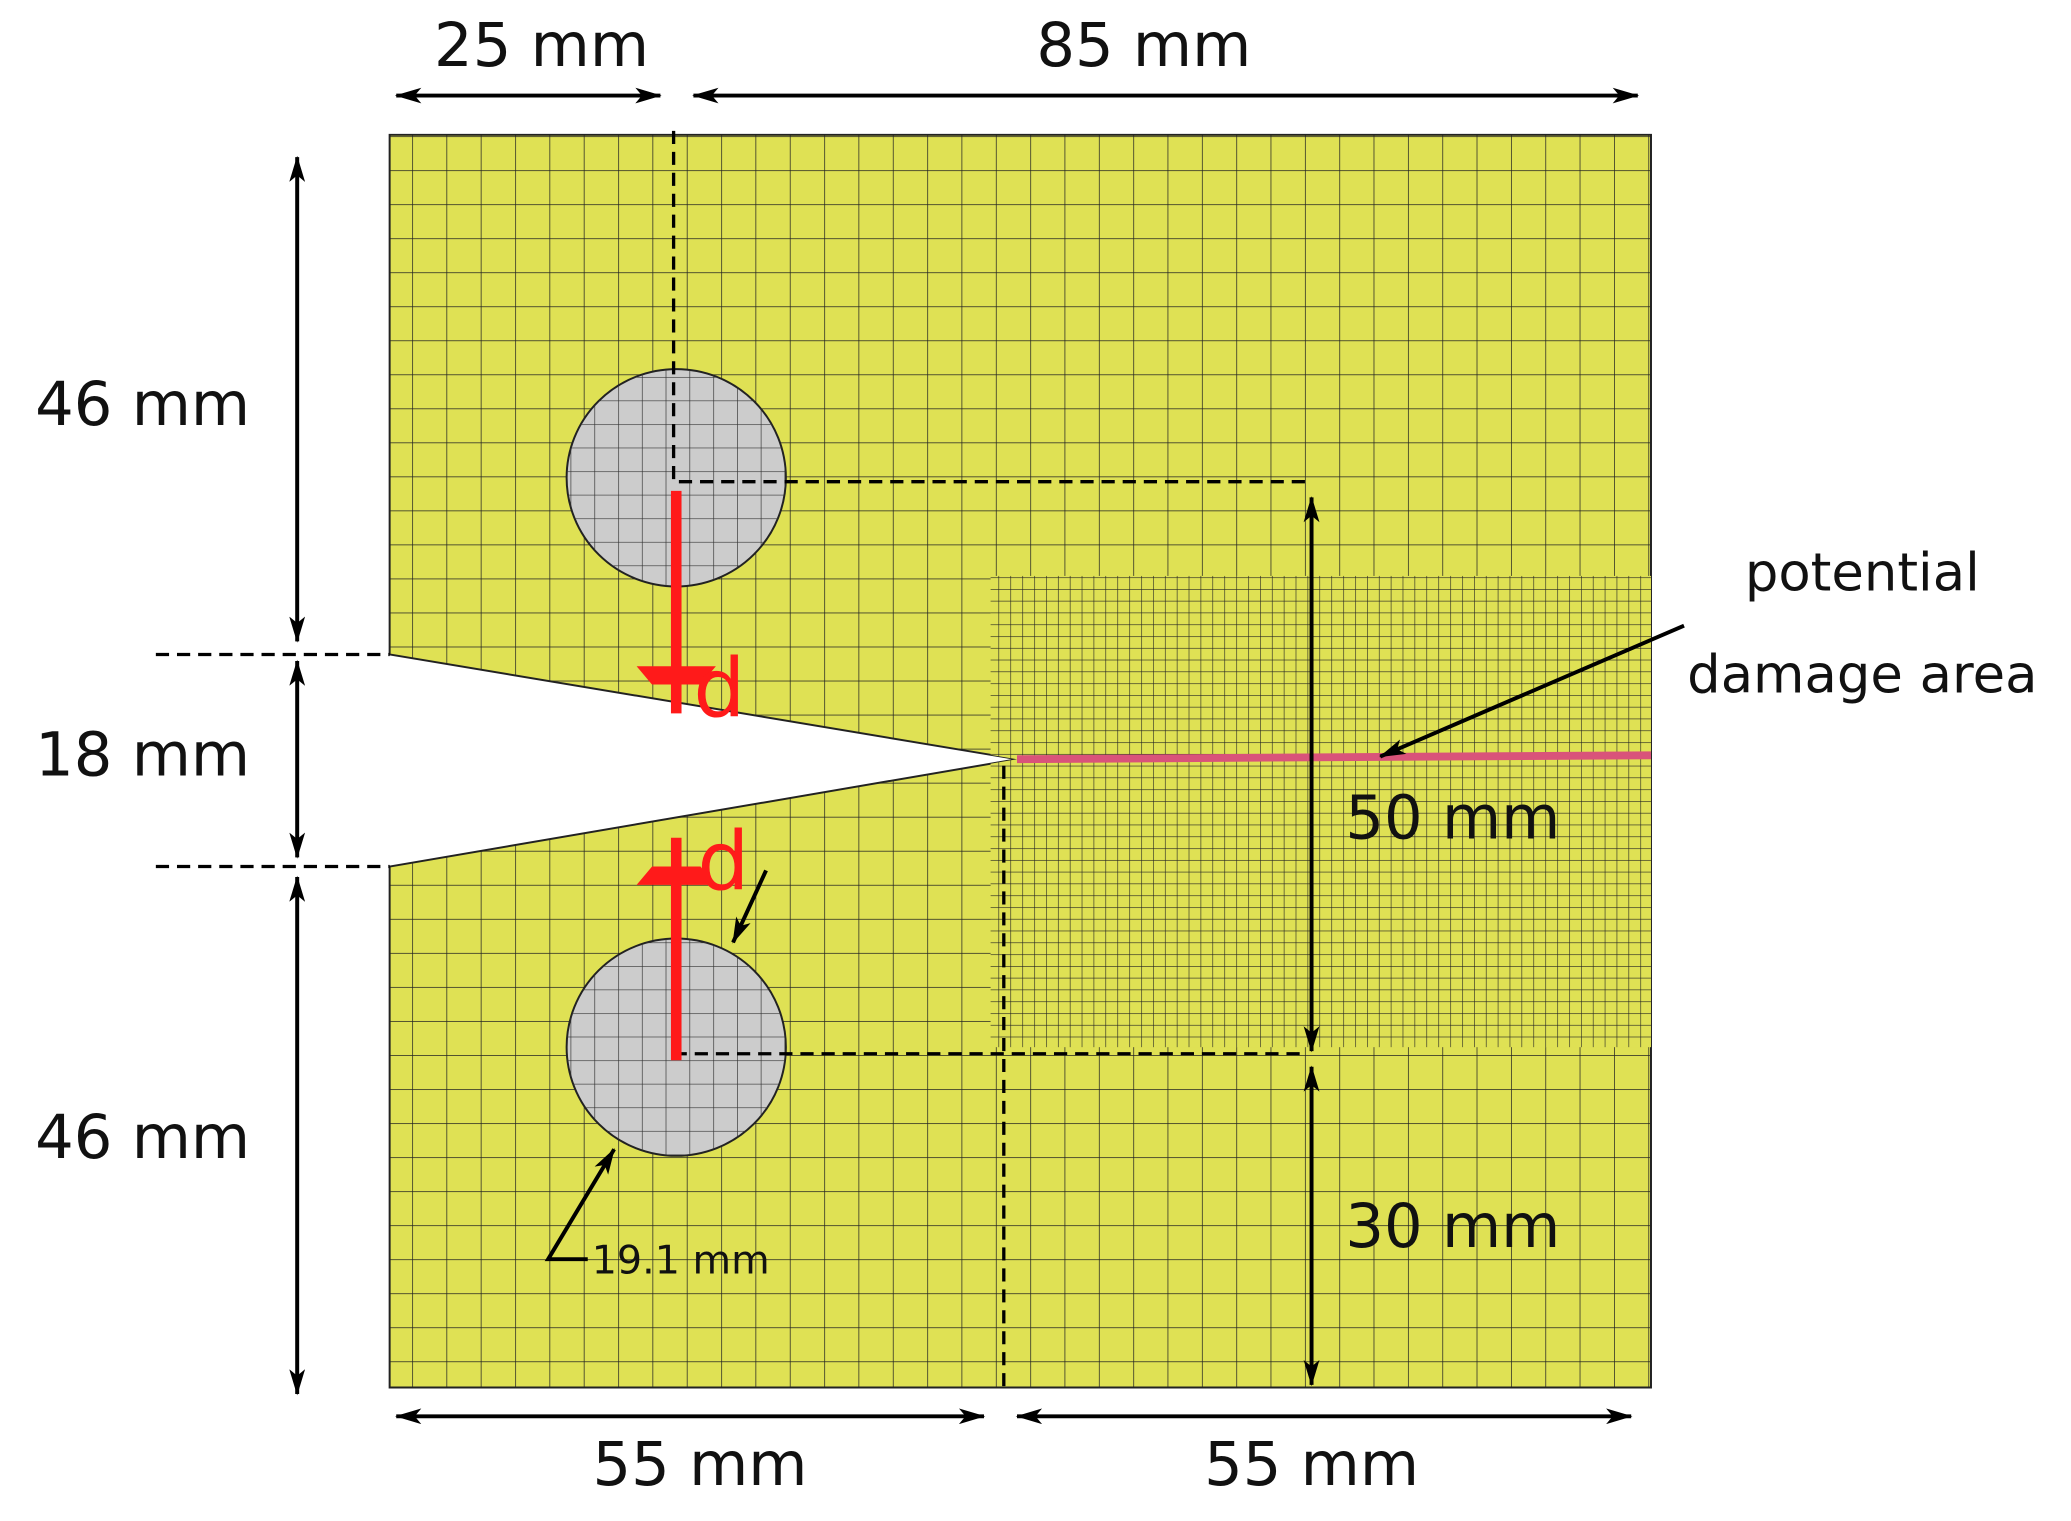 This screenshot has height=1521, width=2071. Describe the element at coordinates (1862, 675) in the screenshot. I see `annotation: damage area` at that location.